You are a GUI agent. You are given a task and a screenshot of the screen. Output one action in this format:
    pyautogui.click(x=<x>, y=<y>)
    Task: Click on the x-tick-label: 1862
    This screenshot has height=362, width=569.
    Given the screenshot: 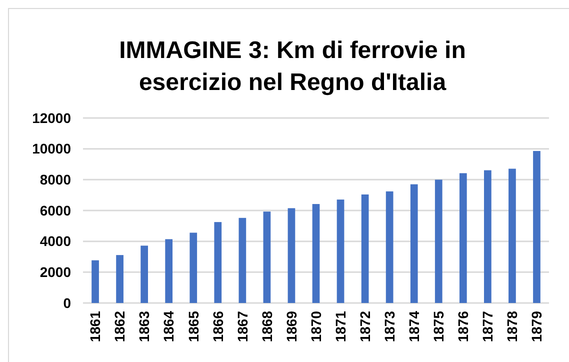 What is the action you would take?
    pyautogui.click(x=120, y=326)
    